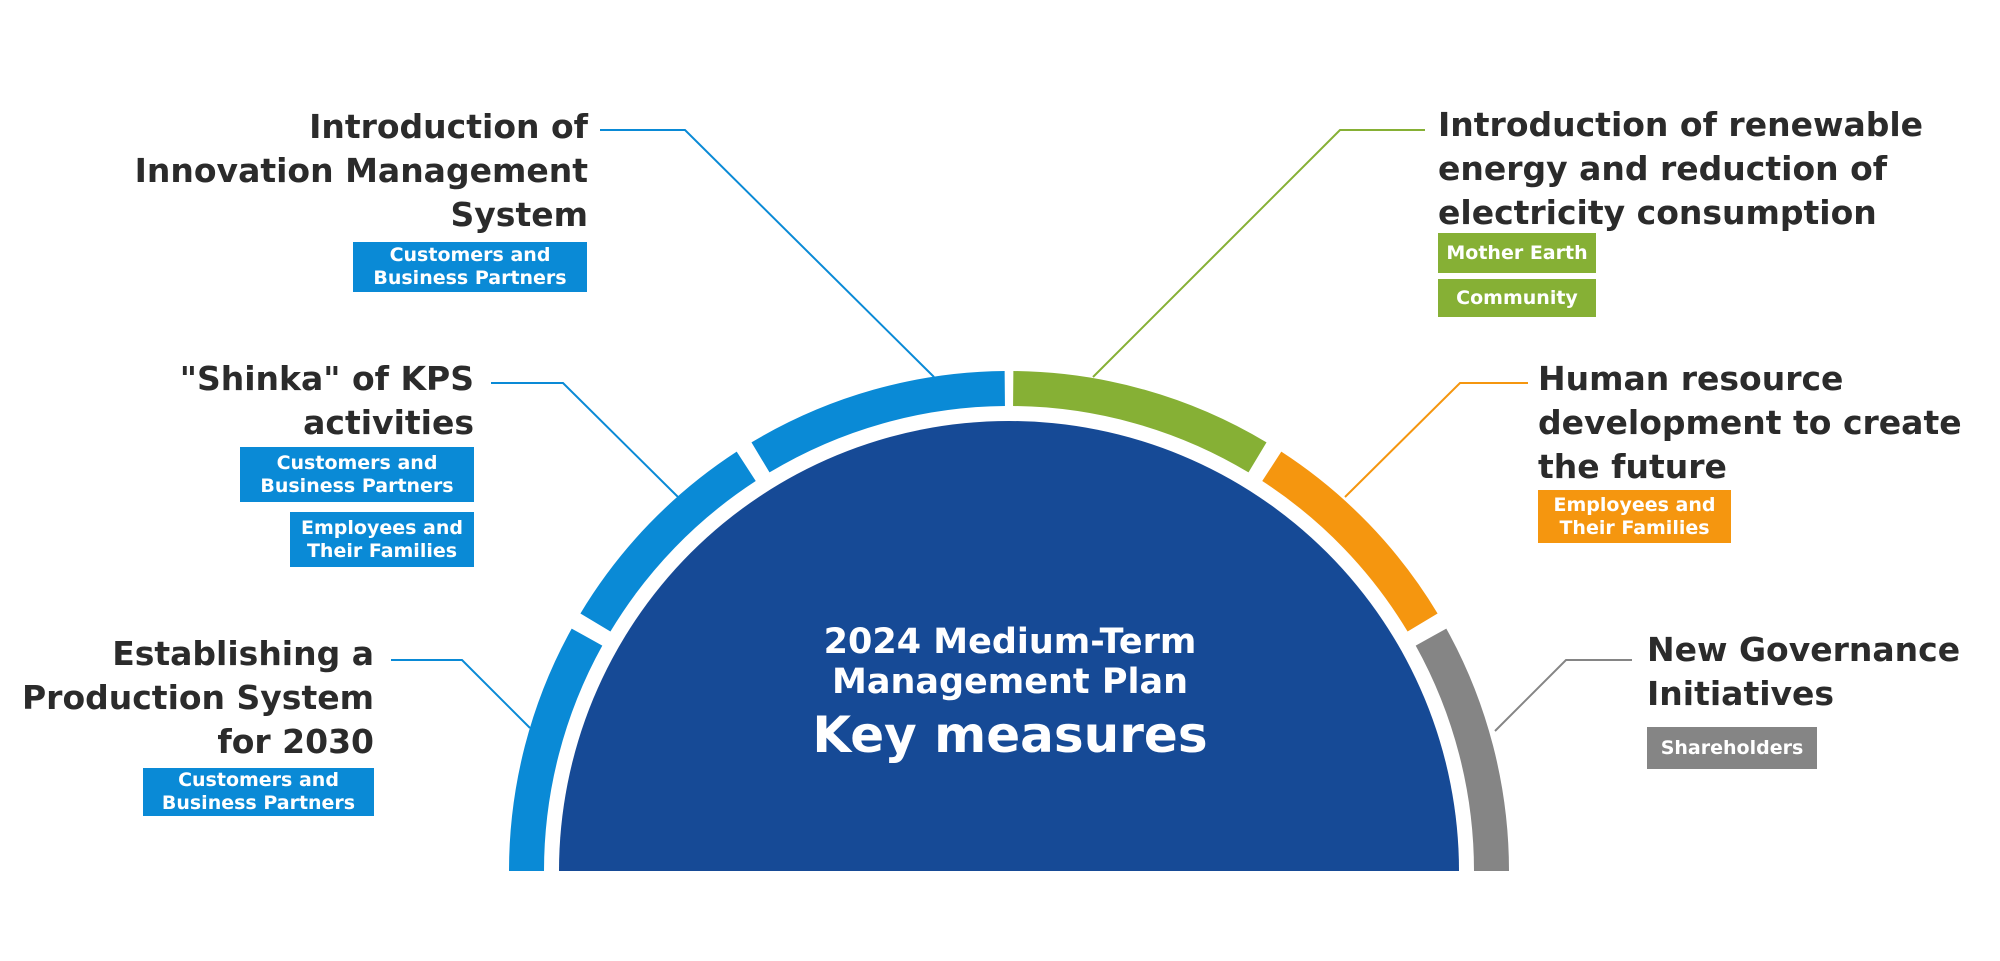 The image size is (2000, 961). I want to click on connector-human-resource, so click(1436, 440).